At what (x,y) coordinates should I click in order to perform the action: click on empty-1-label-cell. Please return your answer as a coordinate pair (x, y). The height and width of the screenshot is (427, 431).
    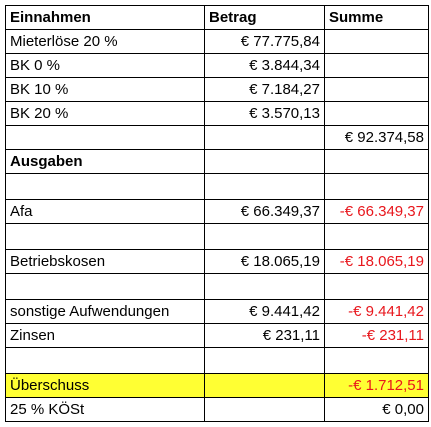
    Looking at the image, I should click on (105, 186).